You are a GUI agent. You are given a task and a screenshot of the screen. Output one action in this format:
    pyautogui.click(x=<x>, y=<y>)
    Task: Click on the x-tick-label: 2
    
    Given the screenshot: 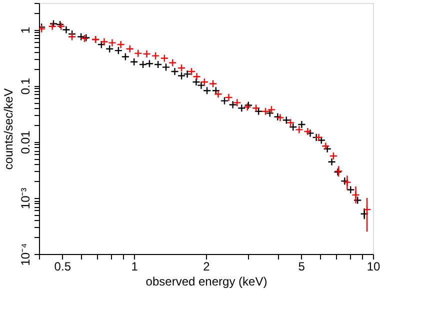 What is the action you would take?
    pyautogui.click(x=206, y=267)
    